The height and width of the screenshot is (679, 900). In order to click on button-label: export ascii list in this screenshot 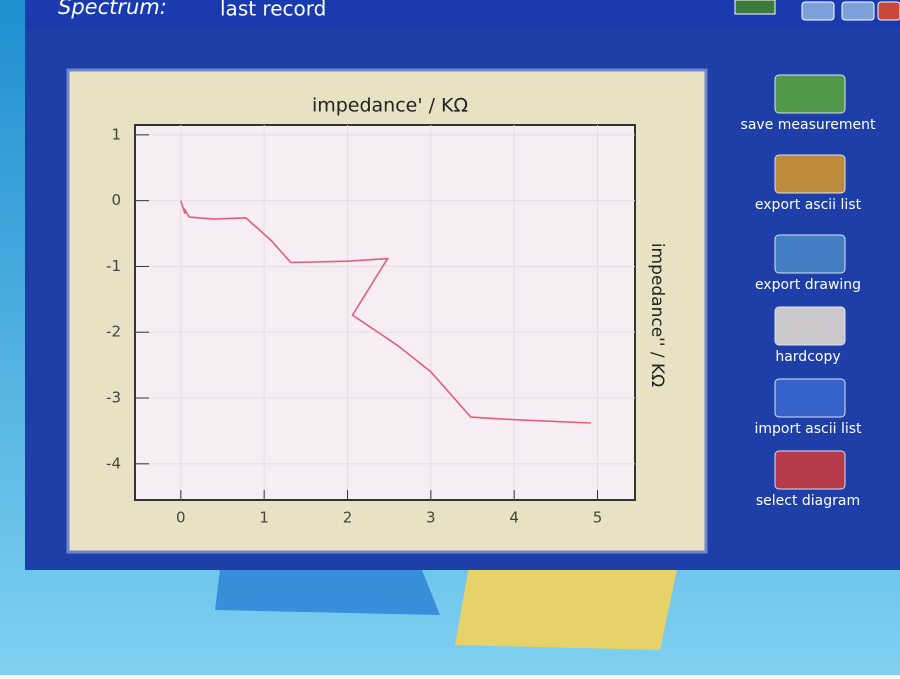, I will do `click(808, 205)`.